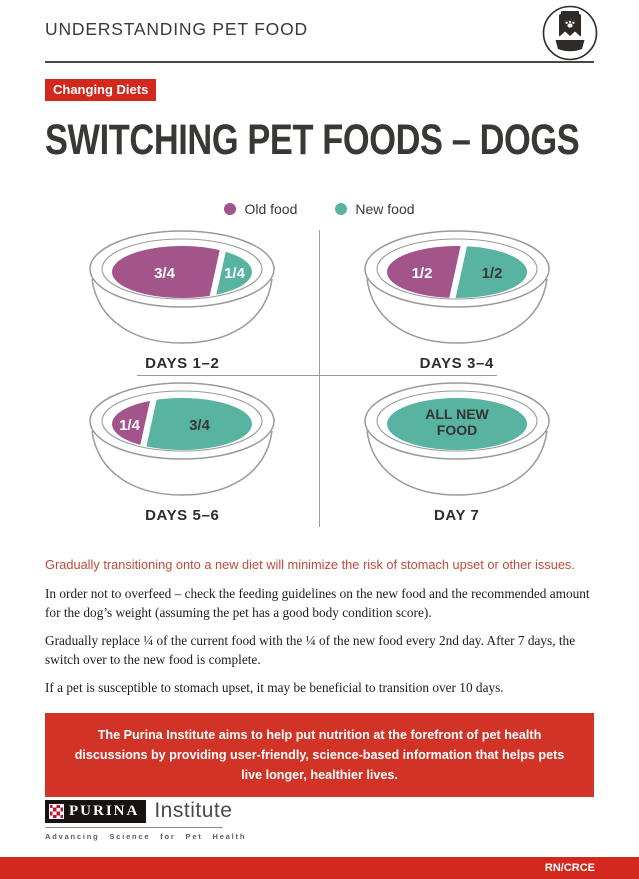 The image size is (639, 879). I want to click on bowl-caption: DAYS 3–4, so click(456, 363).